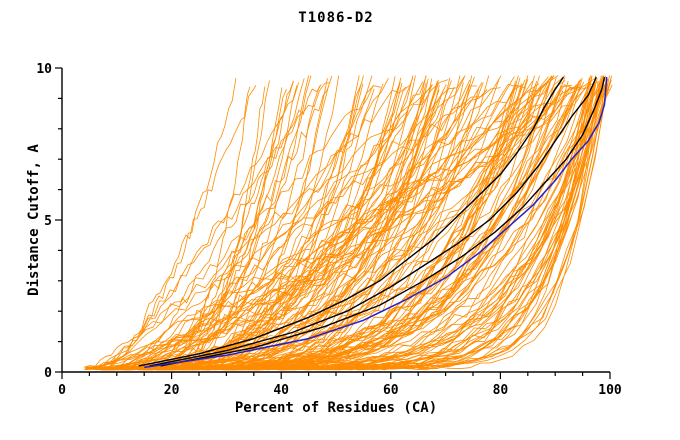 The image size is (680, 440). What do you see at coordinates (281, 390) in the screenshot?
I see `x-tick-label: 40` at bounding box center [281, 390].